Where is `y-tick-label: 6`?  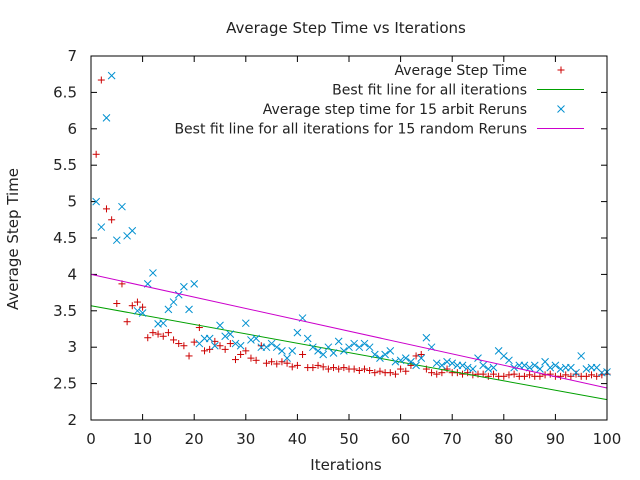 y-tick-label: 6 is located at coordinates (72, 129).